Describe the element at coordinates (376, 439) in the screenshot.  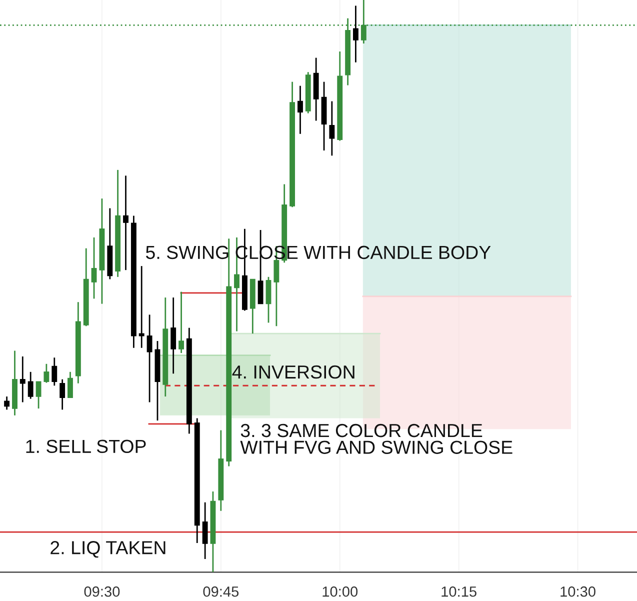
I see `annotation: 3. 3 SAME COLOR CANDLE WITH FVG AND SWING CLOSE` at that location.